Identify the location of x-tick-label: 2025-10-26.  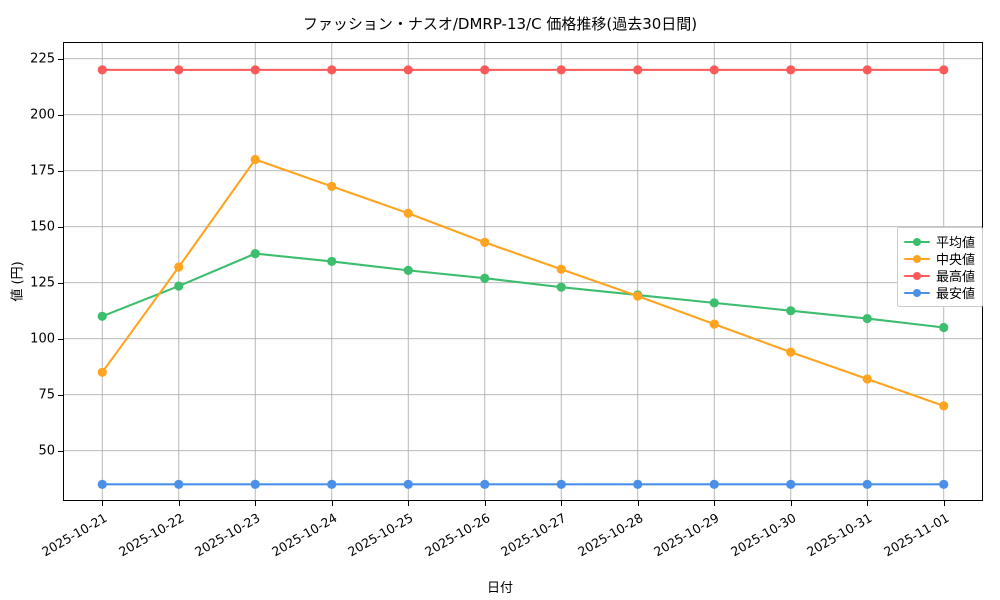
(457, 535).